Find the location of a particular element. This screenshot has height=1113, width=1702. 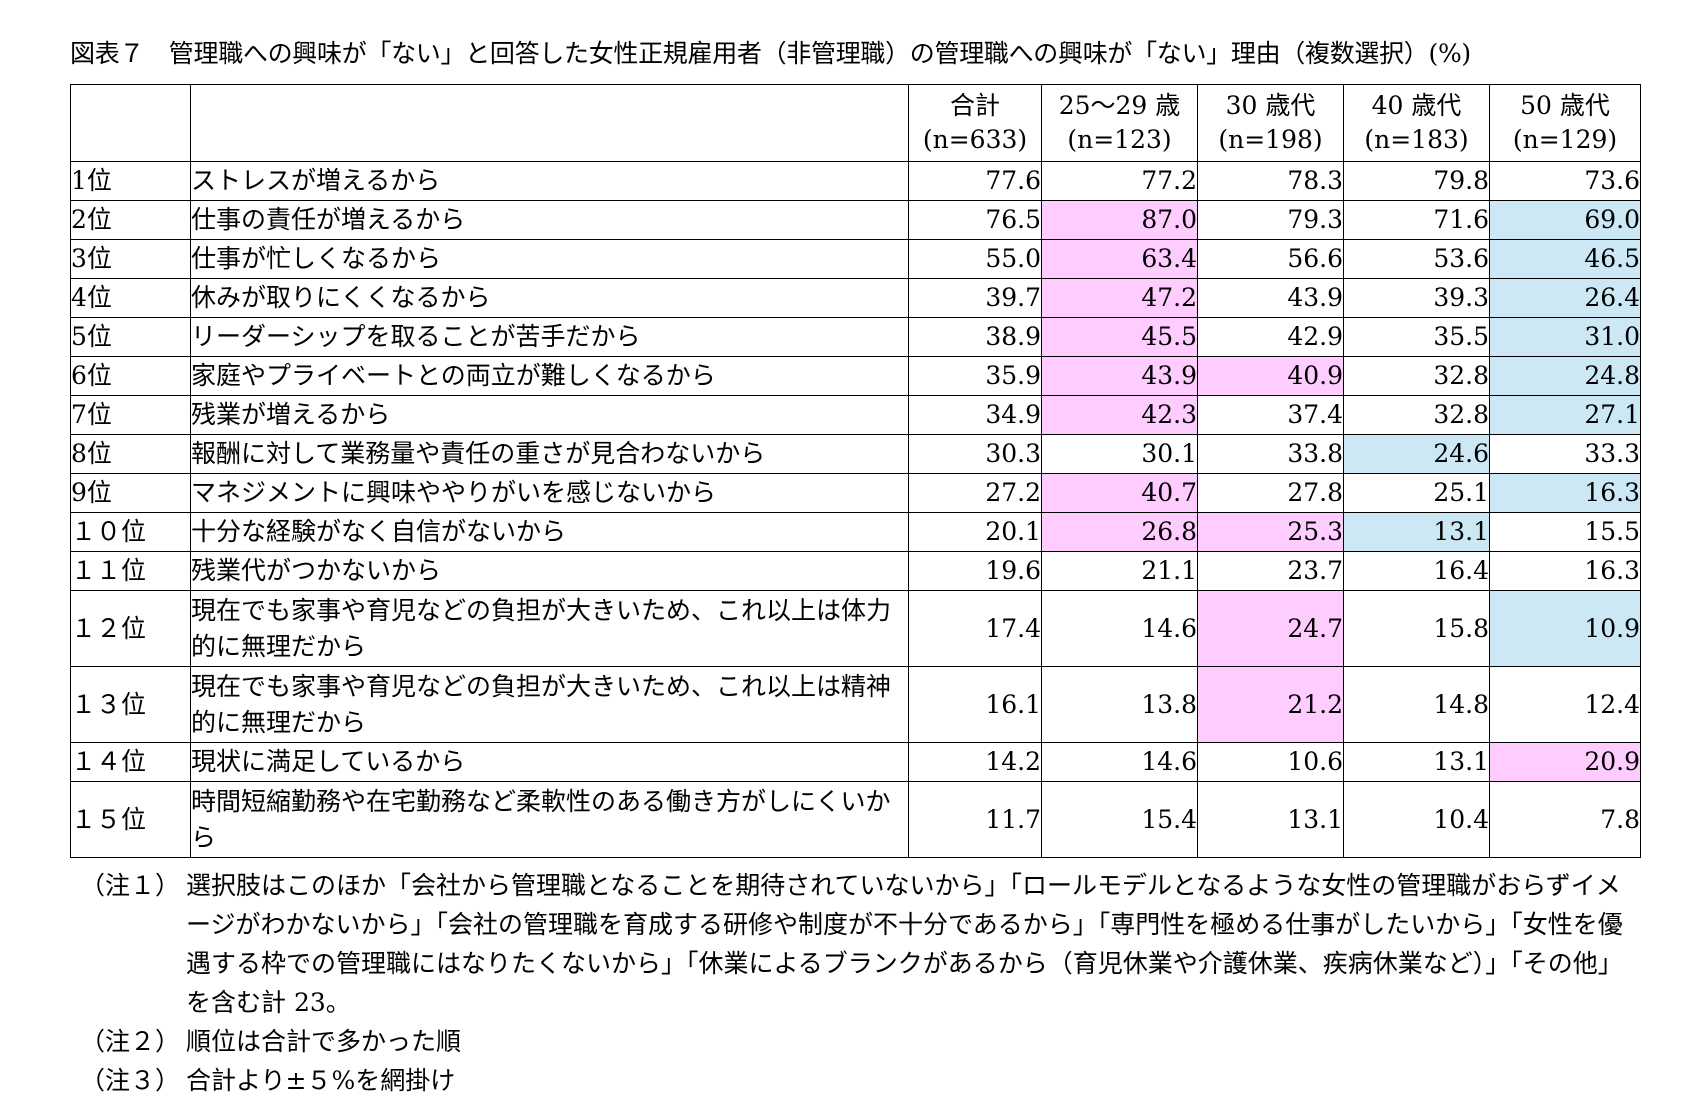

value-cell: 30.3 is located at coordinates (975, 454).